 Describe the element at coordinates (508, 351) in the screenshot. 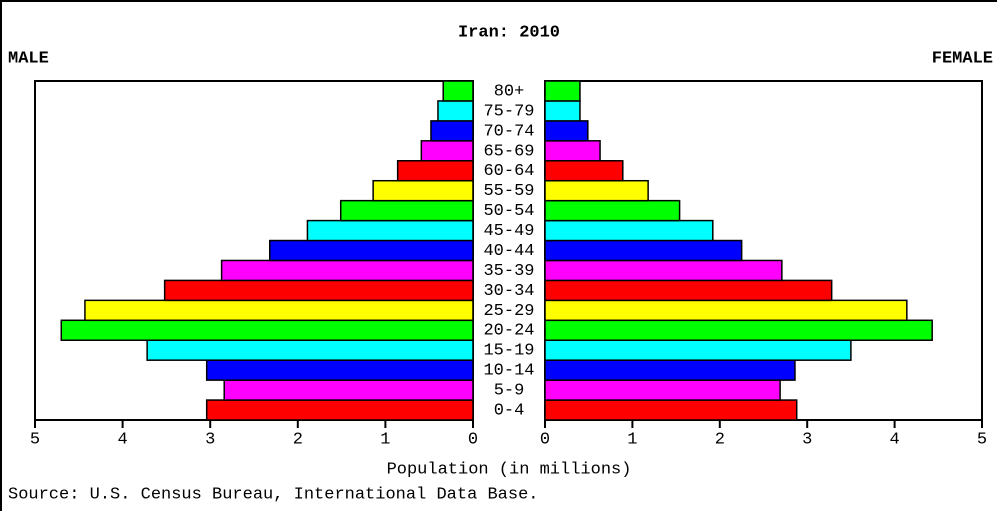

I see `category-label: 15-19` at that location.